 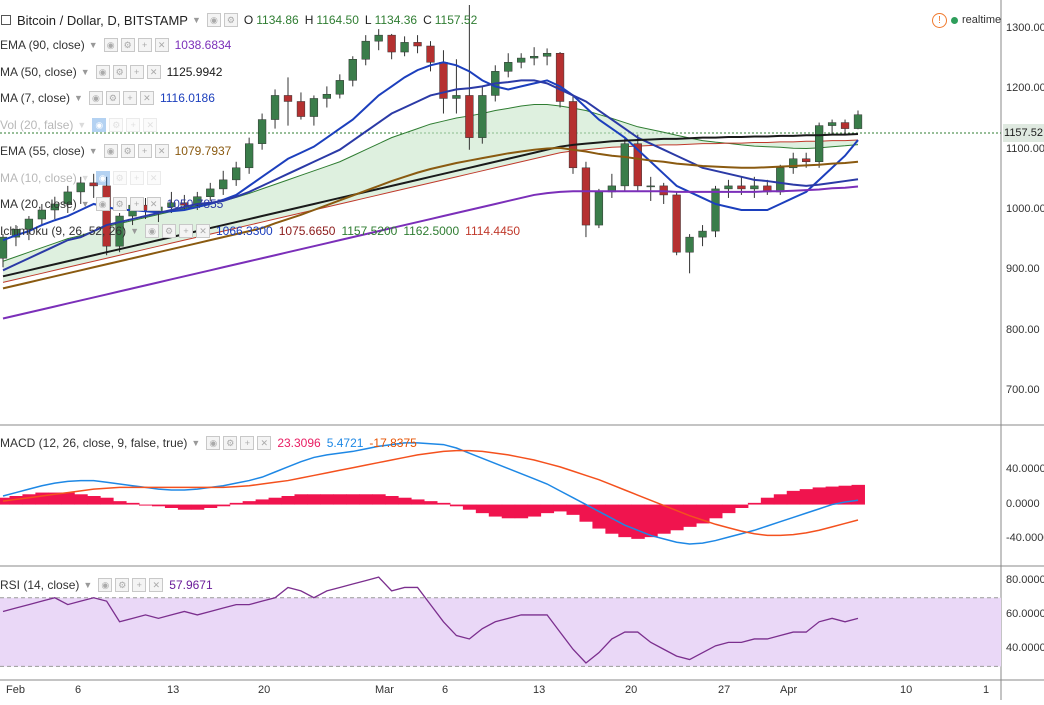 What do you see at coordinates (1023, 329) in the screenshot?
I see `price-tick-label: 800.00` at bounding box center [1023, 329].